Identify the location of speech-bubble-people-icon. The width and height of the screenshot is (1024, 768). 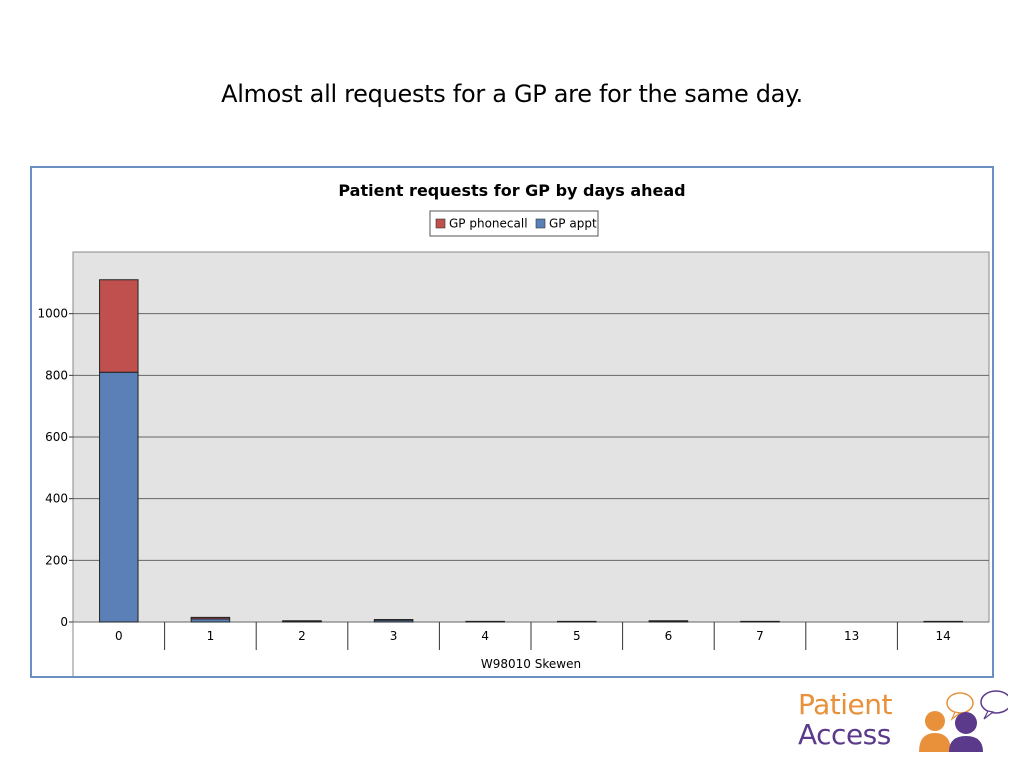
(963, 721).